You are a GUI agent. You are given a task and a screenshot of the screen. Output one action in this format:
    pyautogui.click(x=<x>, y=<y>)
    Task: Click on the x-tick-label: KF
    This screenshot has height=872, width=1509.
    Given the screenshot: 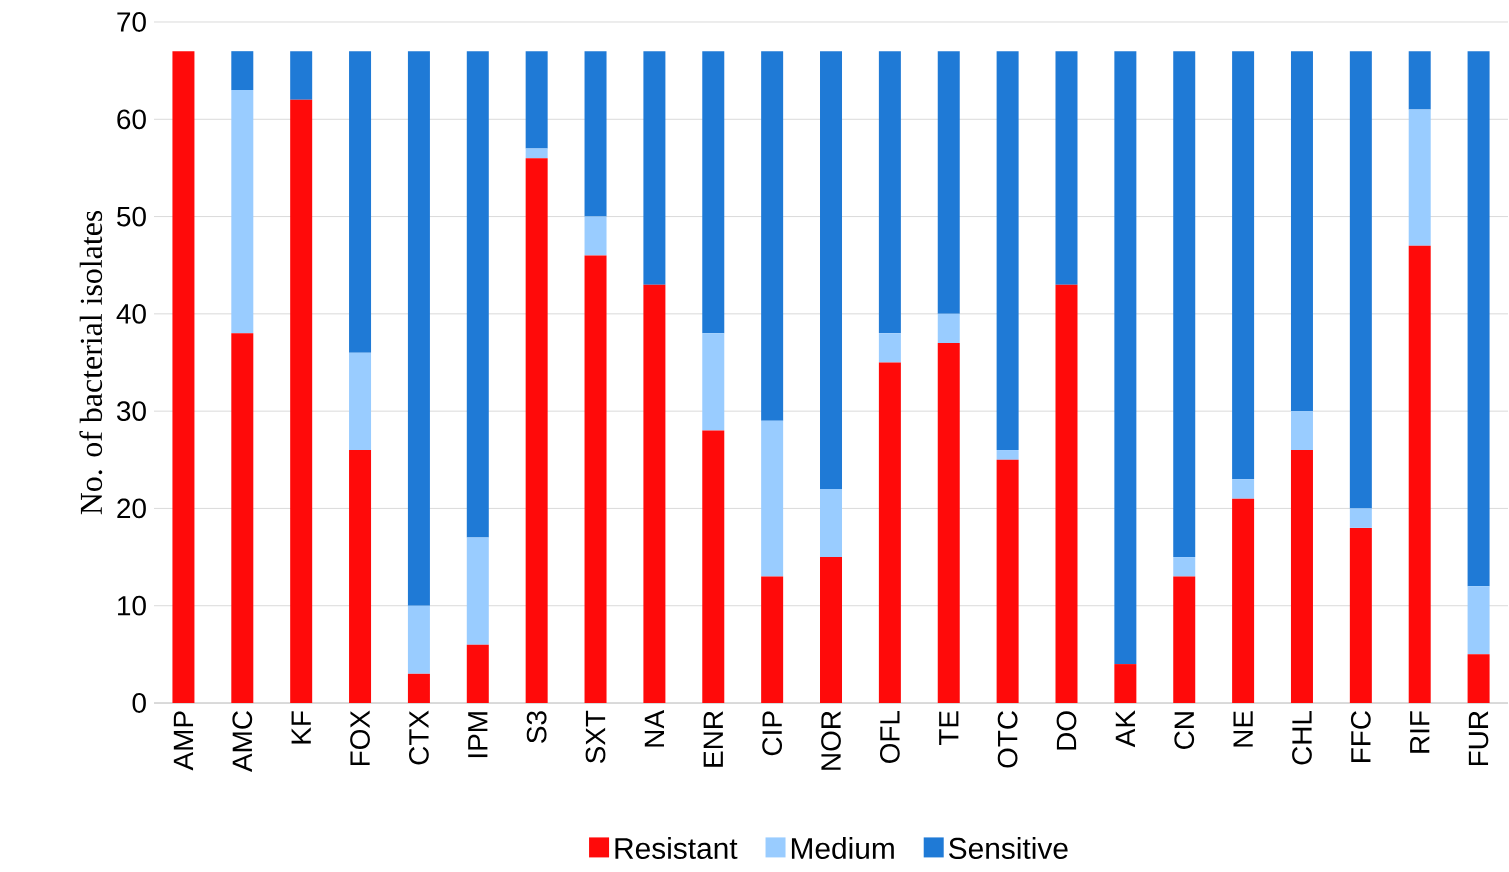 What is the action you would take?
    pyautogui.click(x=301, y=727)
    